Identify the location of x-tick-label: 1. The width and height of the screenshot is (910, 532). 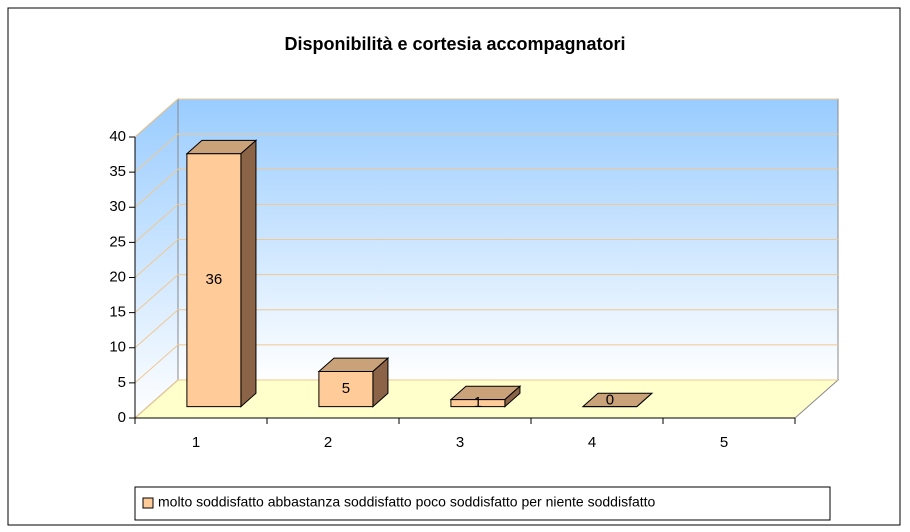
(196, 442).